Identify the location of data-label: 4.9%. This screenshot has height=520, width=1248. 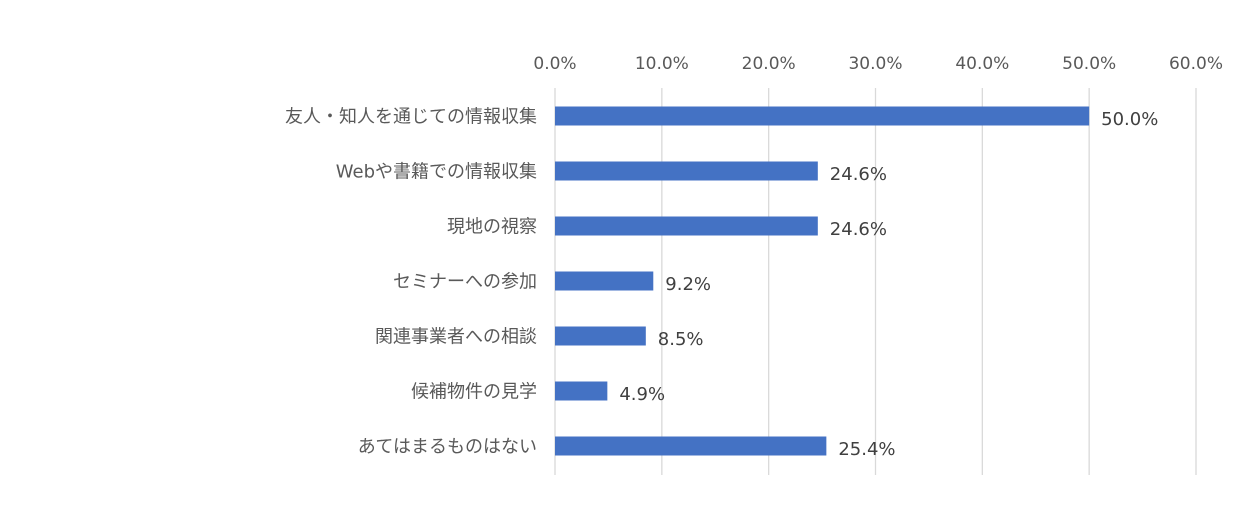
(642, 394).